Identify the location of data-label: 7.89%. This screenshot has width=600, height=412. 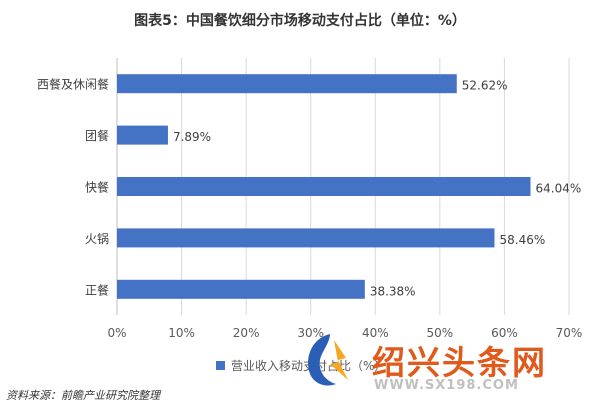
(192, 137).